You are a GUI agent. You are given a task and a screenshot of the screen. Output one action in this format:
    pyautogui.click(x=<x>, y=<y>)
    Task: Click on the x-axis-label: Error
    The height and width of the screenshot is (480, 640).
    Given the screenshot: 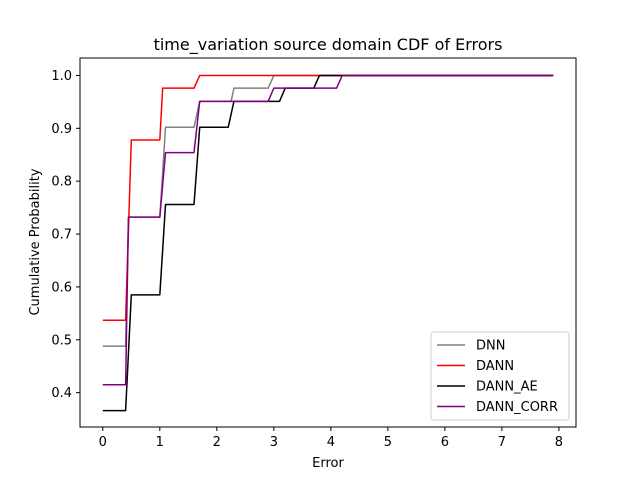 What is the action you would take?
    pyautogui.click(x=328, y=463)
    